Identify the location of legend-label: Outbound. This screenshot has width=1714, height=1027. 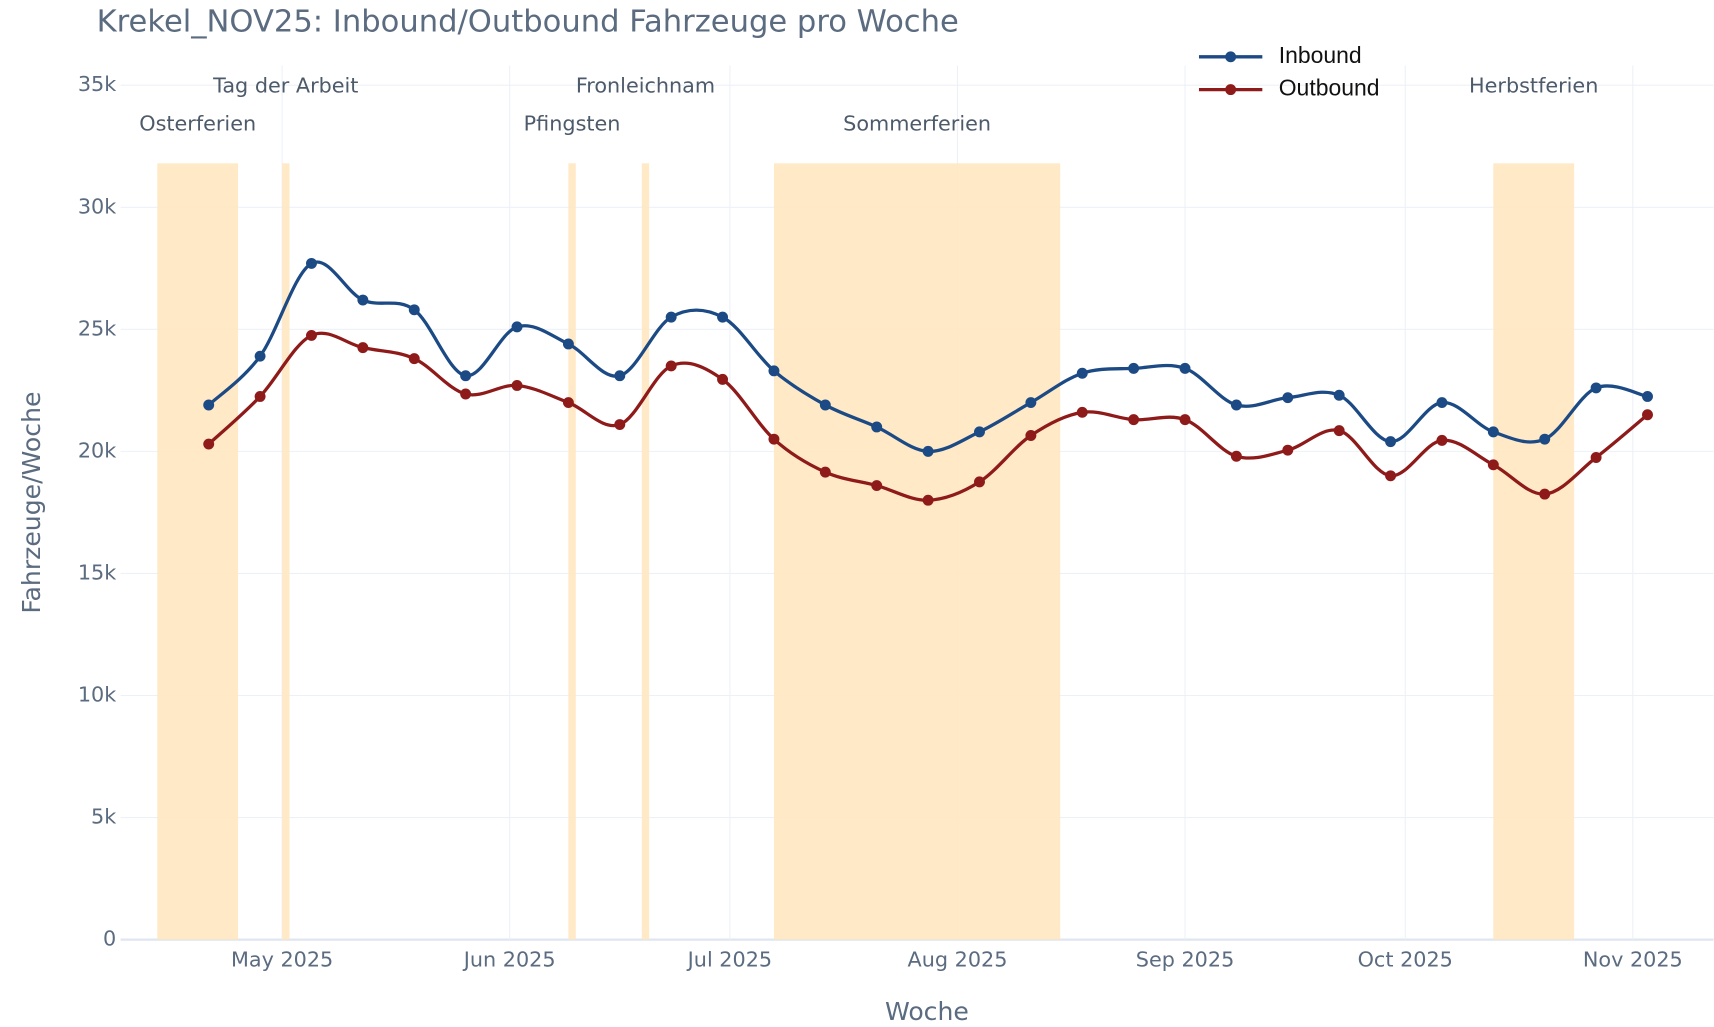
(1329, 88).